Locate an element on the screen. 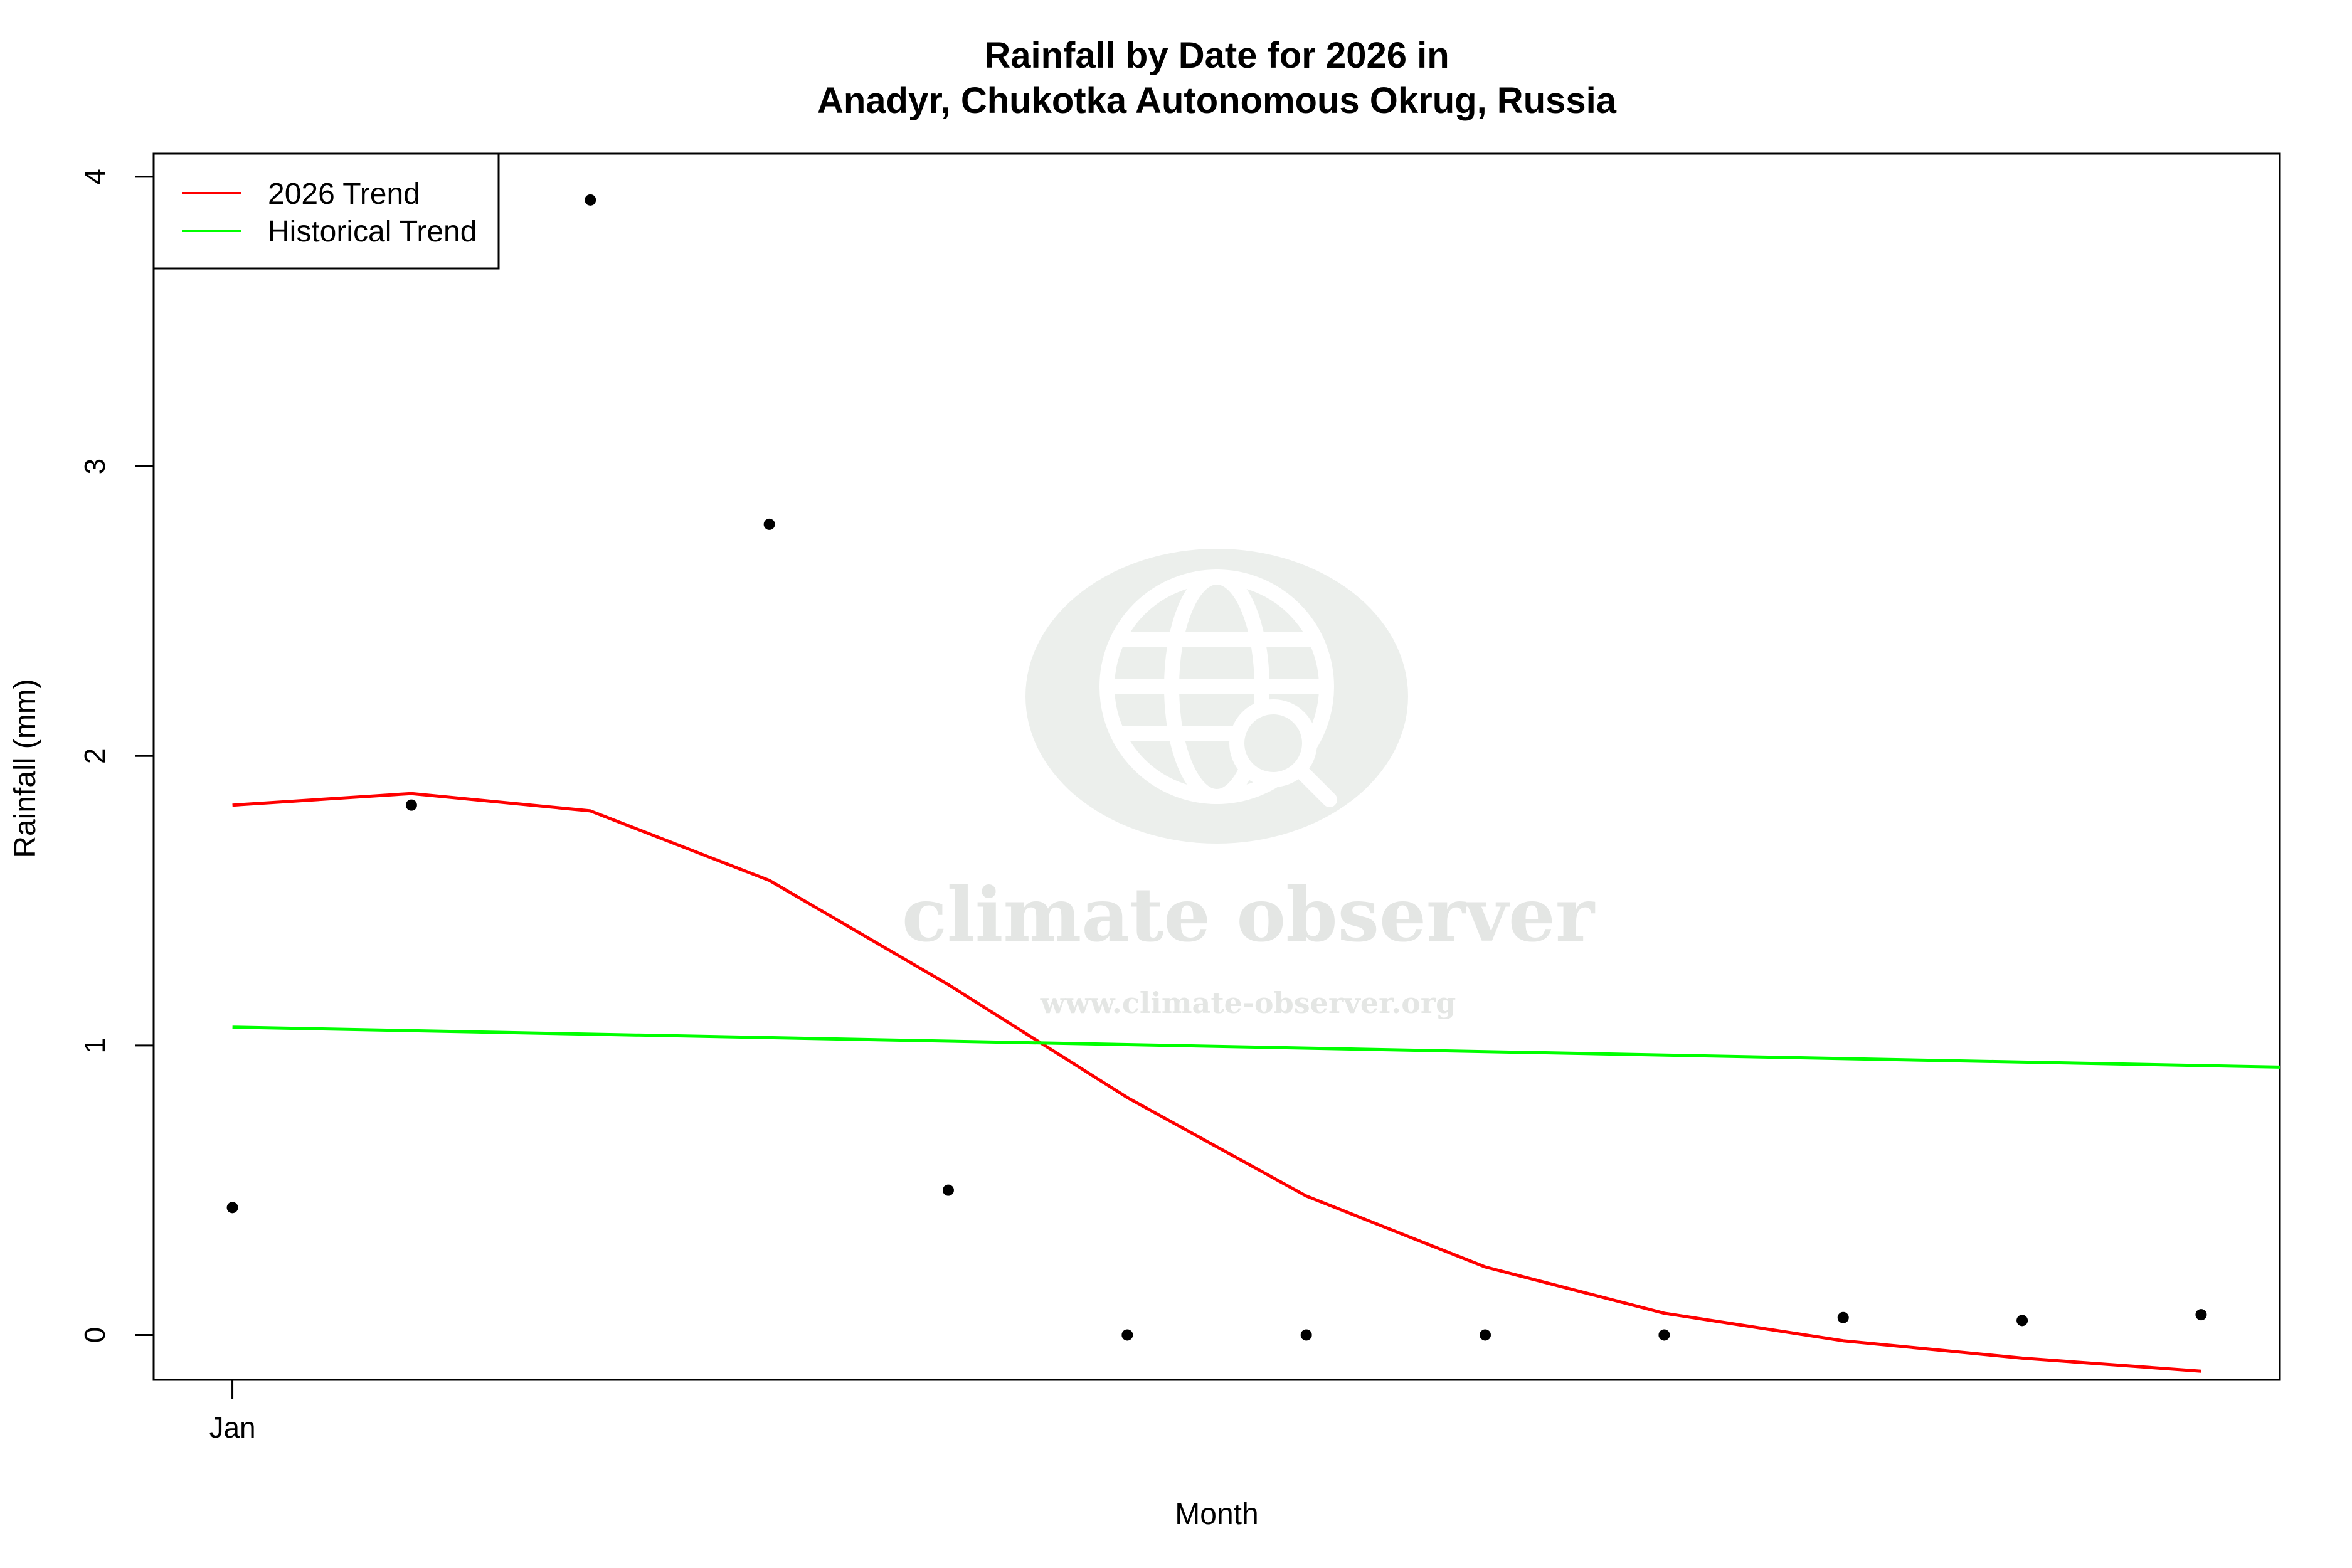 Image resolution: width=2352 pixels, height=1568 pixels. y-axis-label: Rainfall (mm) is located at coordinates (25, 768).